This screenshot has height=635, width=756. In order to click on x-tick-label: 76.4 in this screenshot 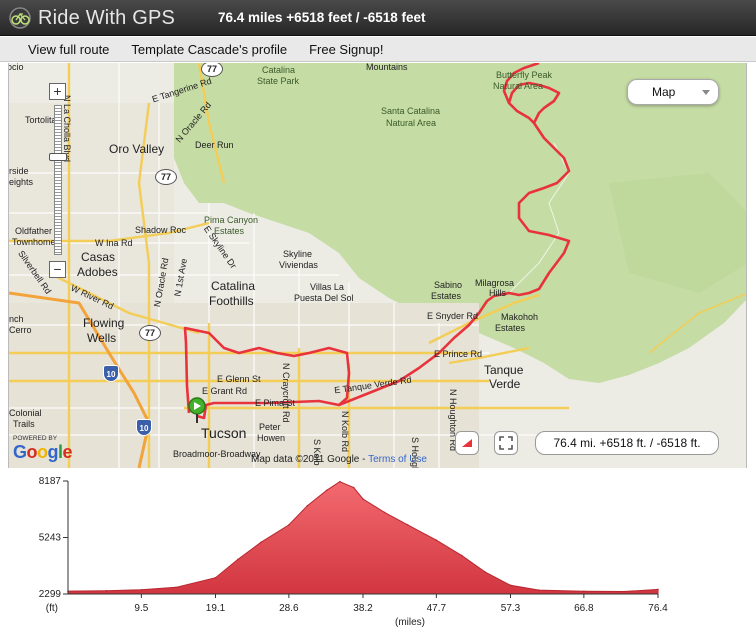, I will do `click(658, 608)`.